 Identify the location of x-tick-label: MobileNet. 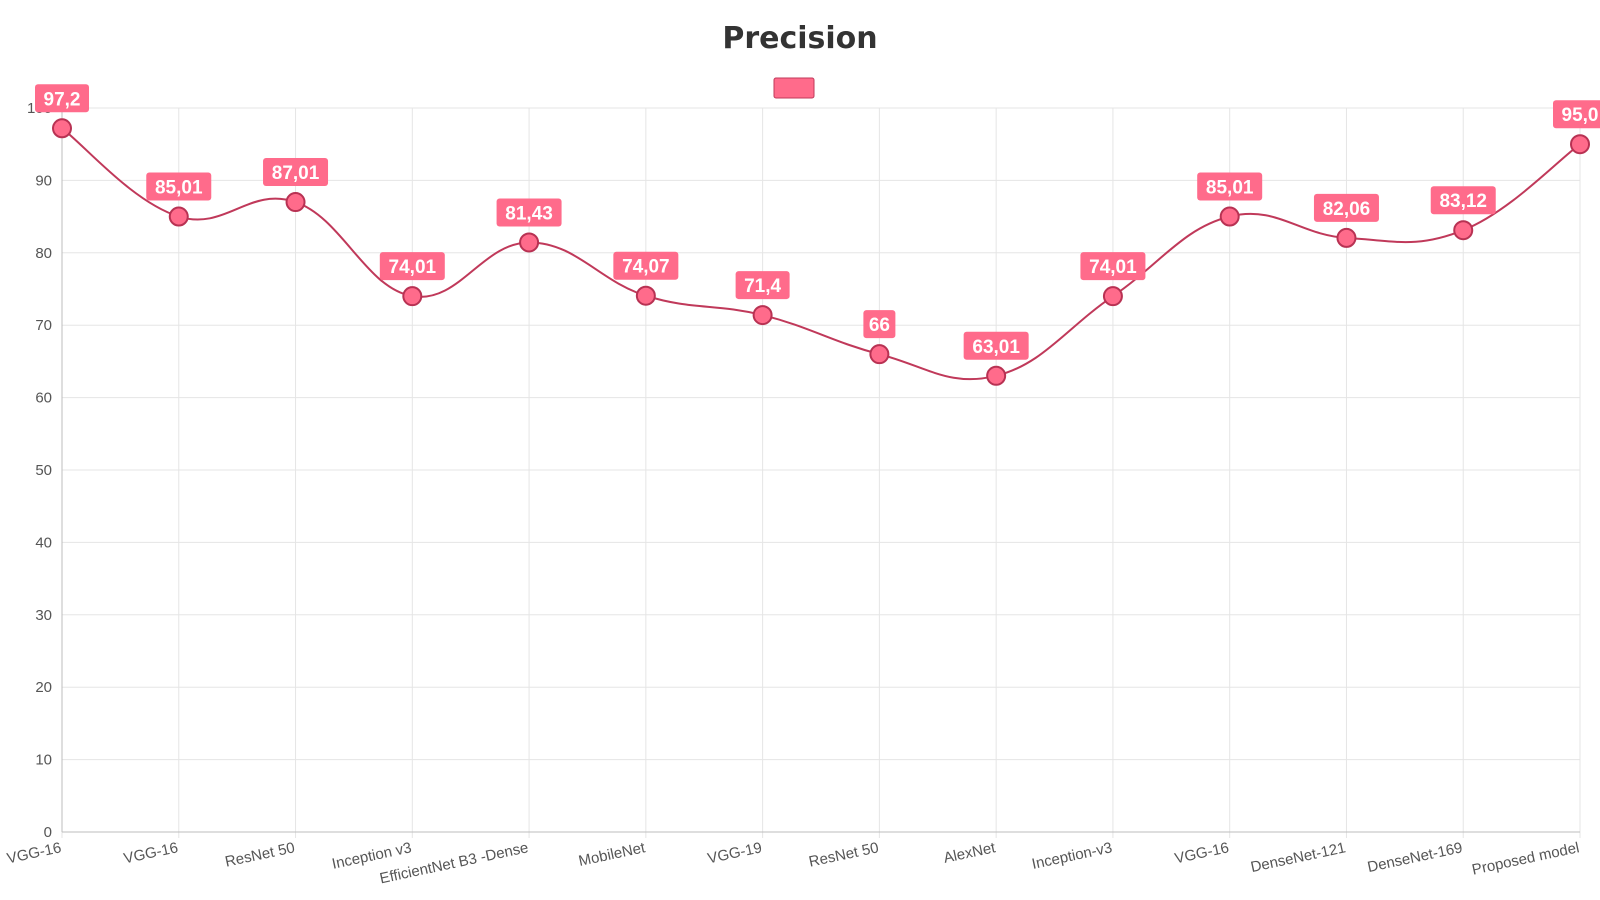
(612, 854).